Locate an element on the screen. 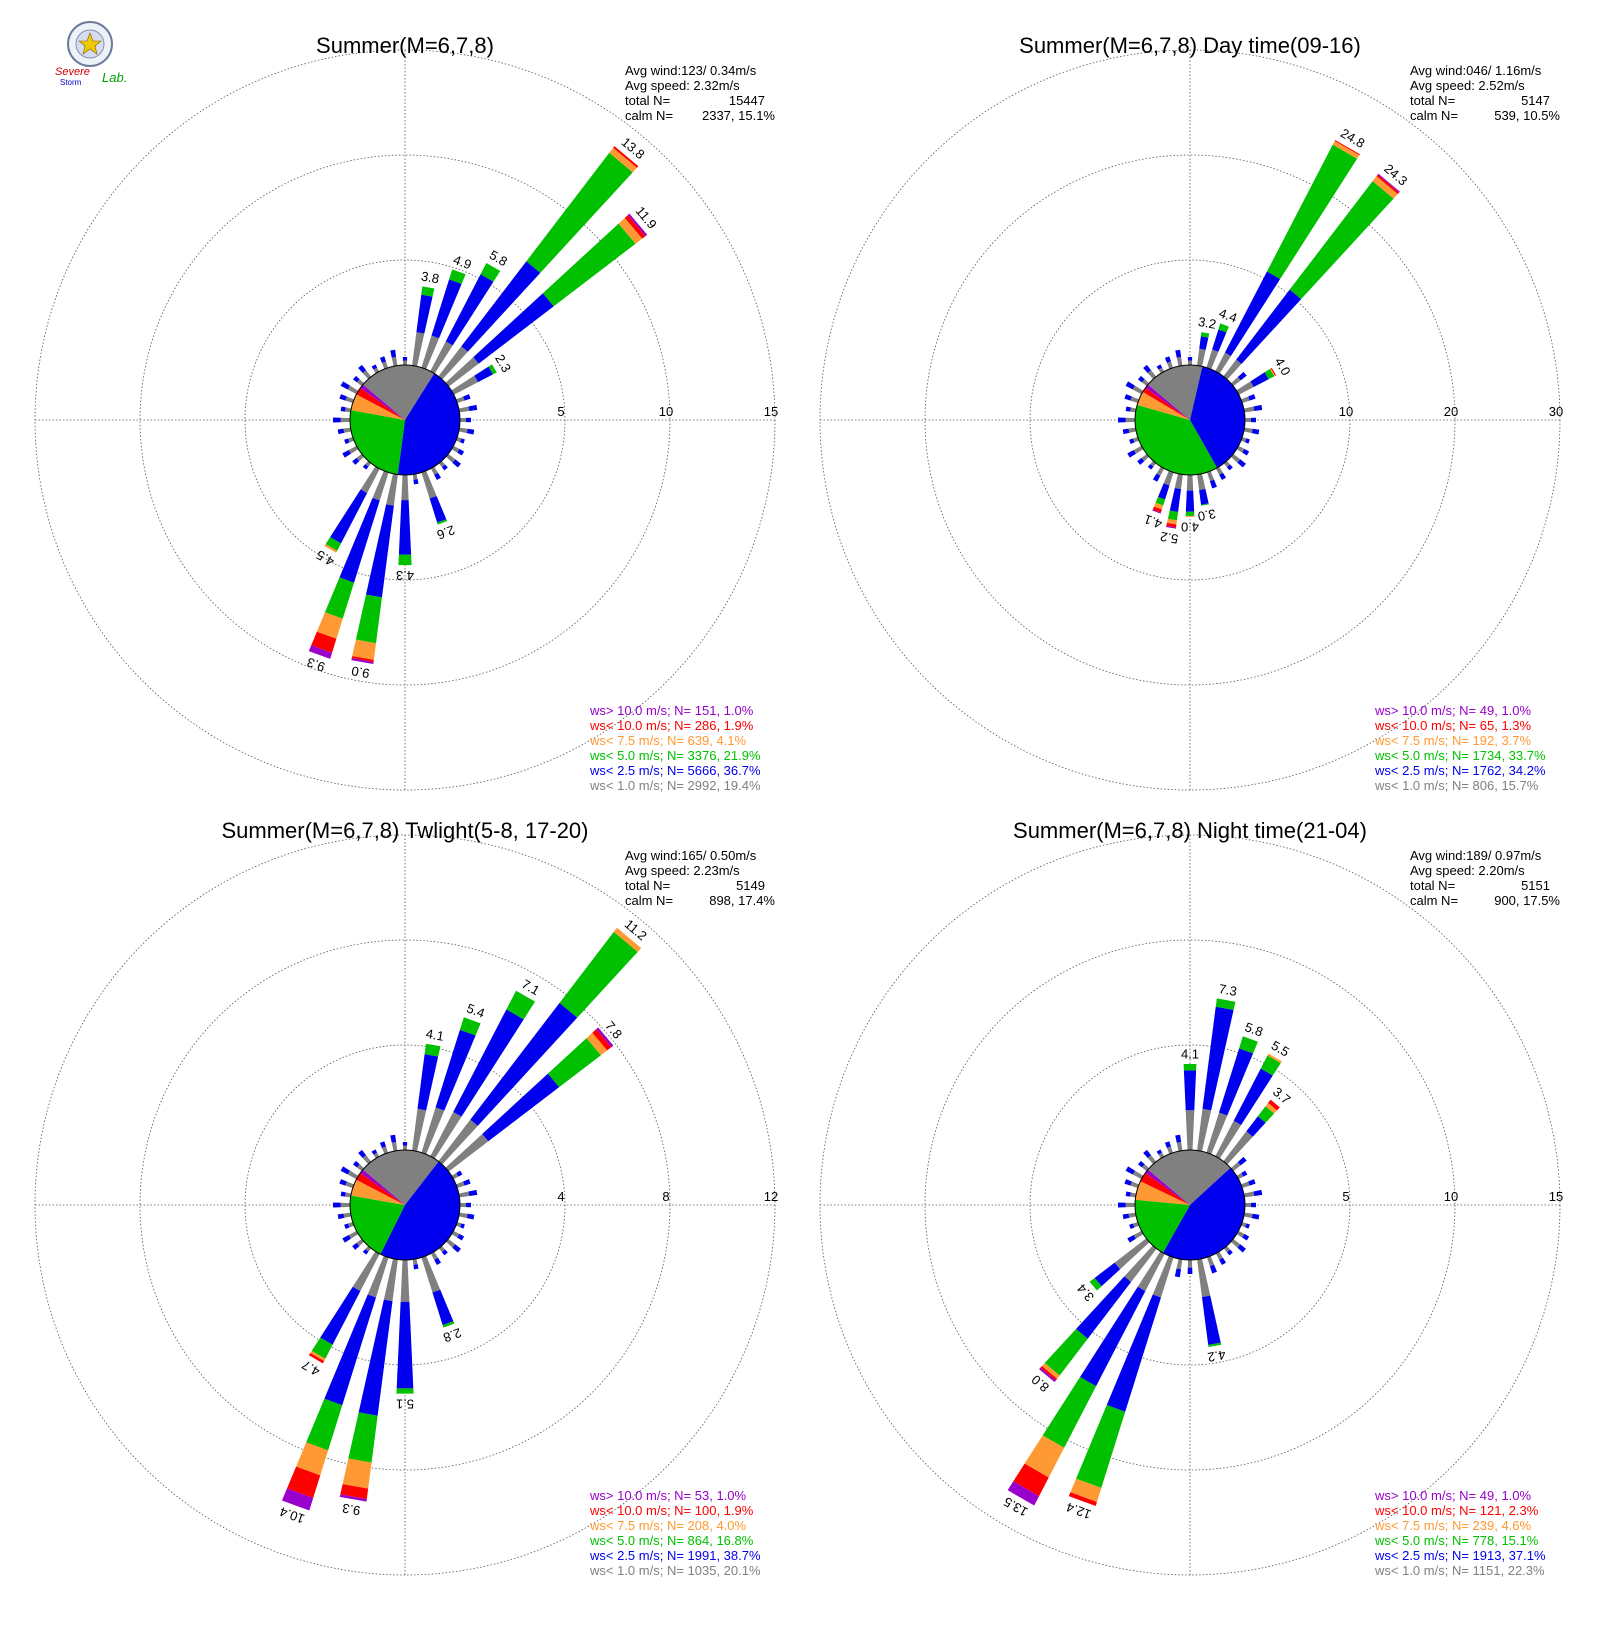 The height and width of the screenshot is (1640, 1620). ring-label: 15 is located at coordinates (771, 411).